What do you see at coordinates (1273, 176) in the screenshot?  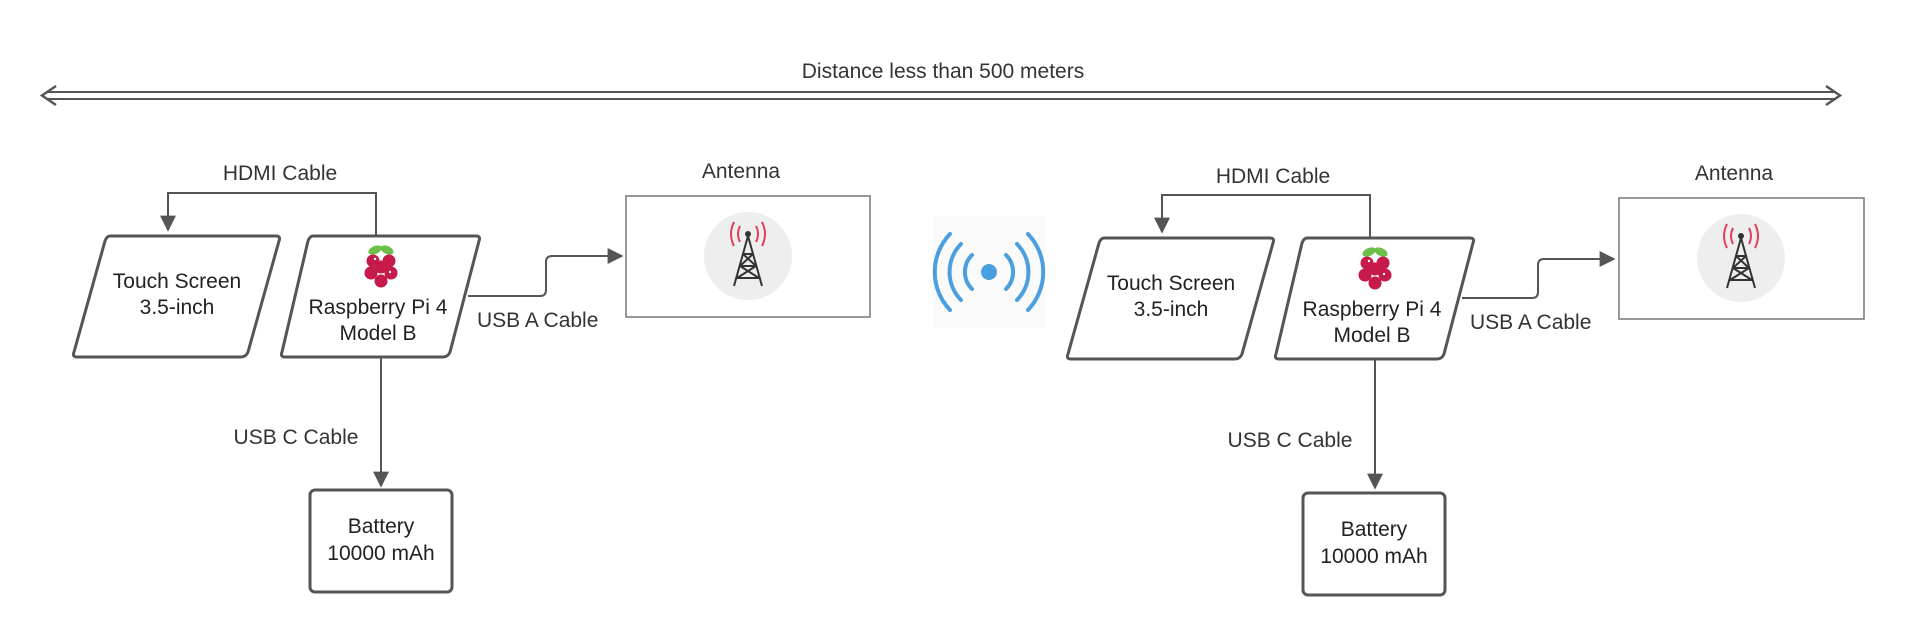 I see `right-hdmi-label: HDMI Cable` at bounding box center [1273, 176].